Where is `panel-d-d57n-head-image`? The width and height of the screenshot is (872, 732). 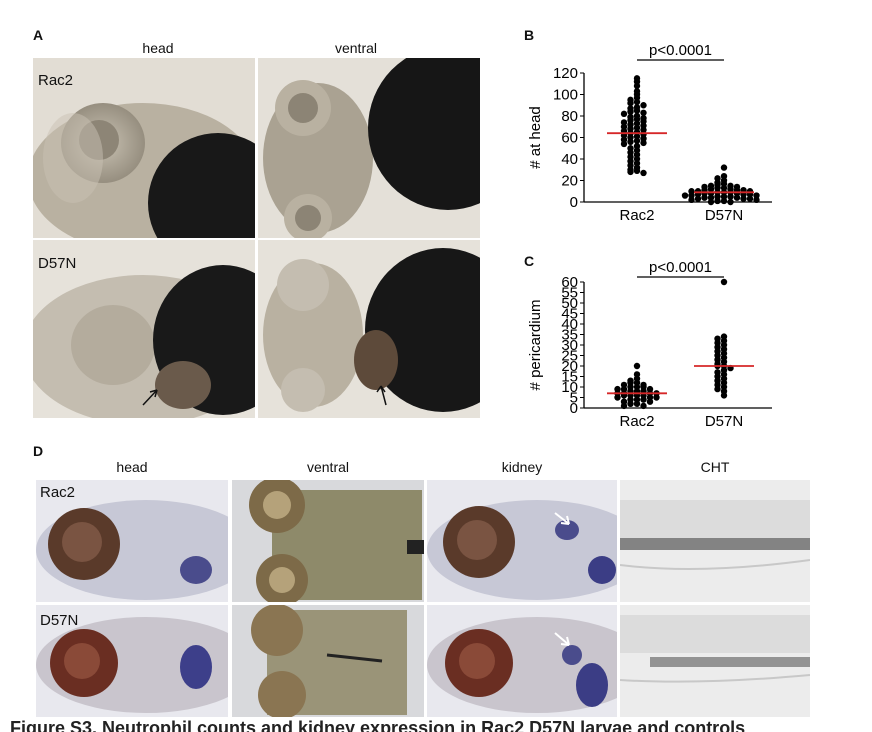 panel-d-d57n-head-image is located at coordinates (132, 661).